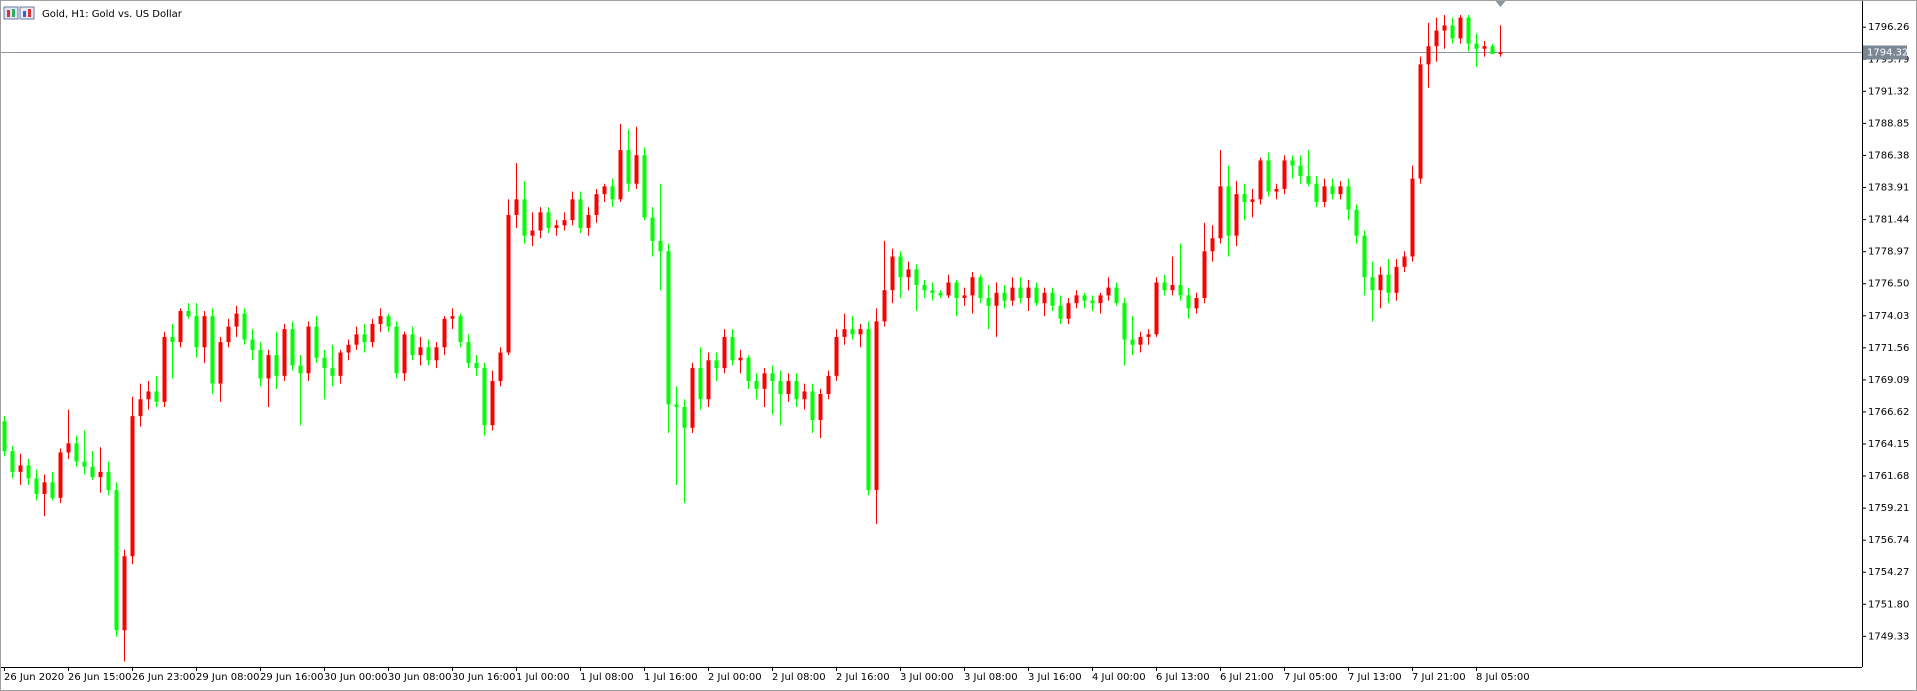 This screenshot has width=1917, height=691. Describe the element at coordinates (19, 13) in the screenshot. I see `symbol-icon` at that location.